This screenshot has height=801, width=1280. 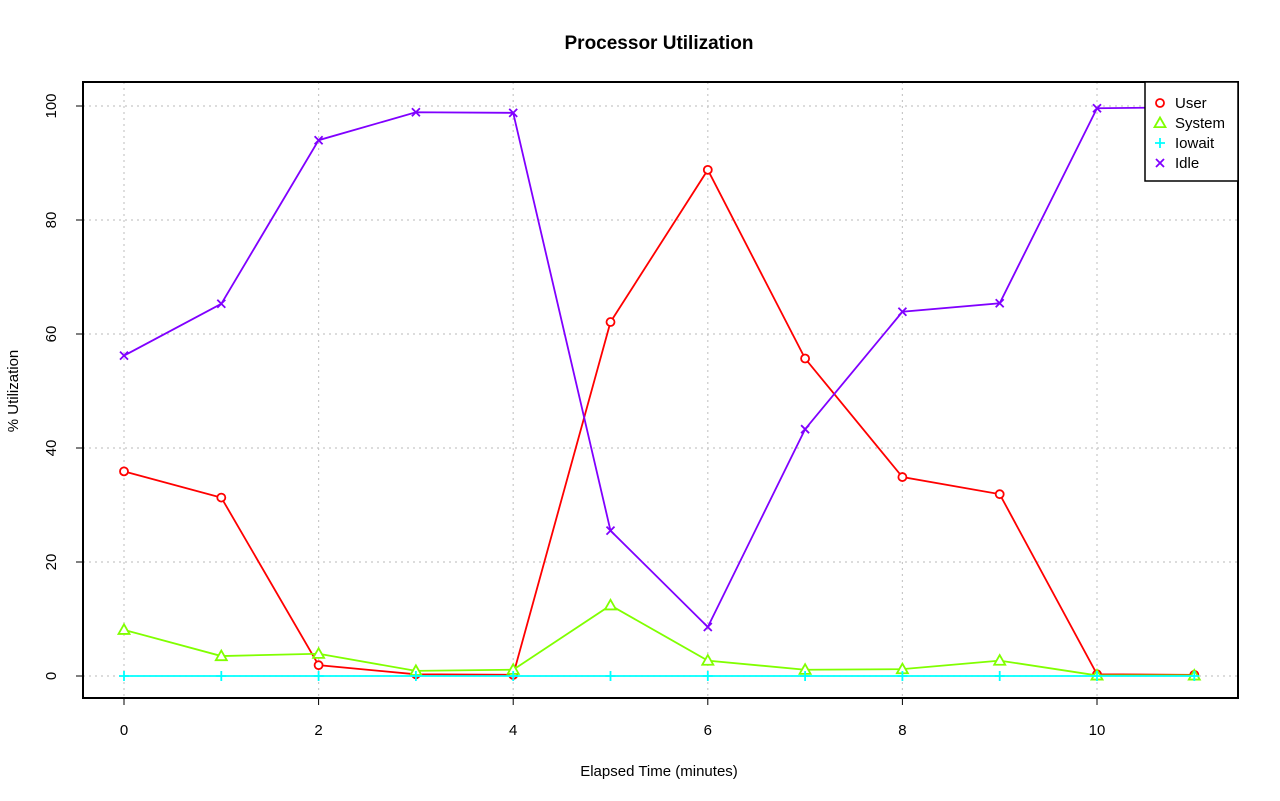 I want to click on legend-marker-idle, so click(x=1160, y=163).